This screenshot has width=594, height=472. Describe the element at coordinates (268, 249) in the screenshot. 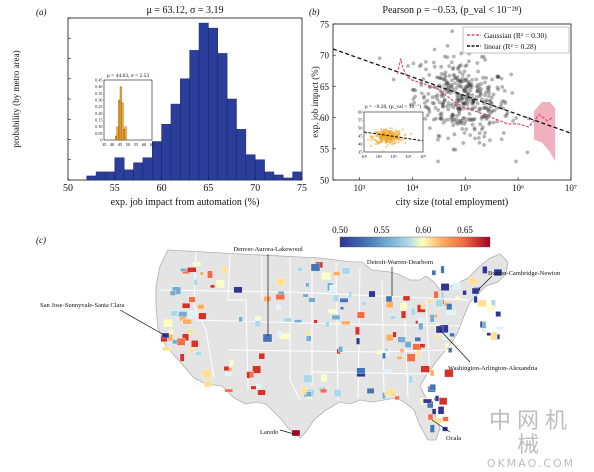

I see `callout-denver: Denver-Aurora-Lakewood` at that location.